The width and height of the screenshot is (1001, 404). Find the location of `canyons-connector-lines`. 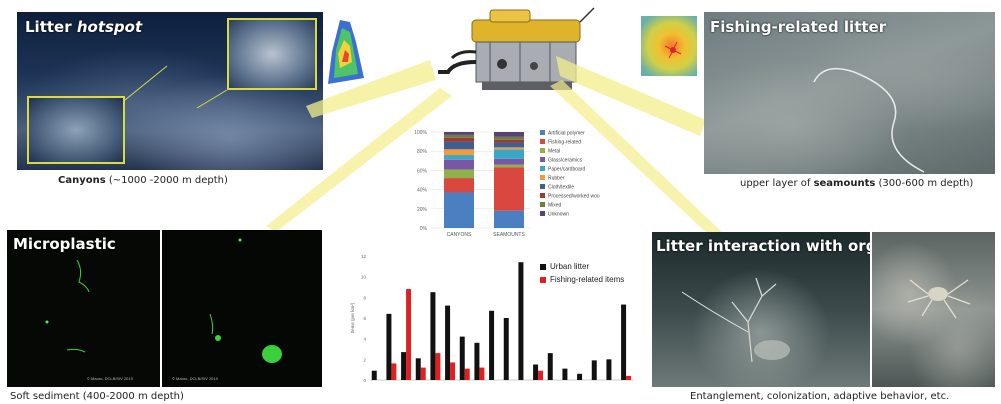

canyons-connector-lines is located at coordinates (176, 87).